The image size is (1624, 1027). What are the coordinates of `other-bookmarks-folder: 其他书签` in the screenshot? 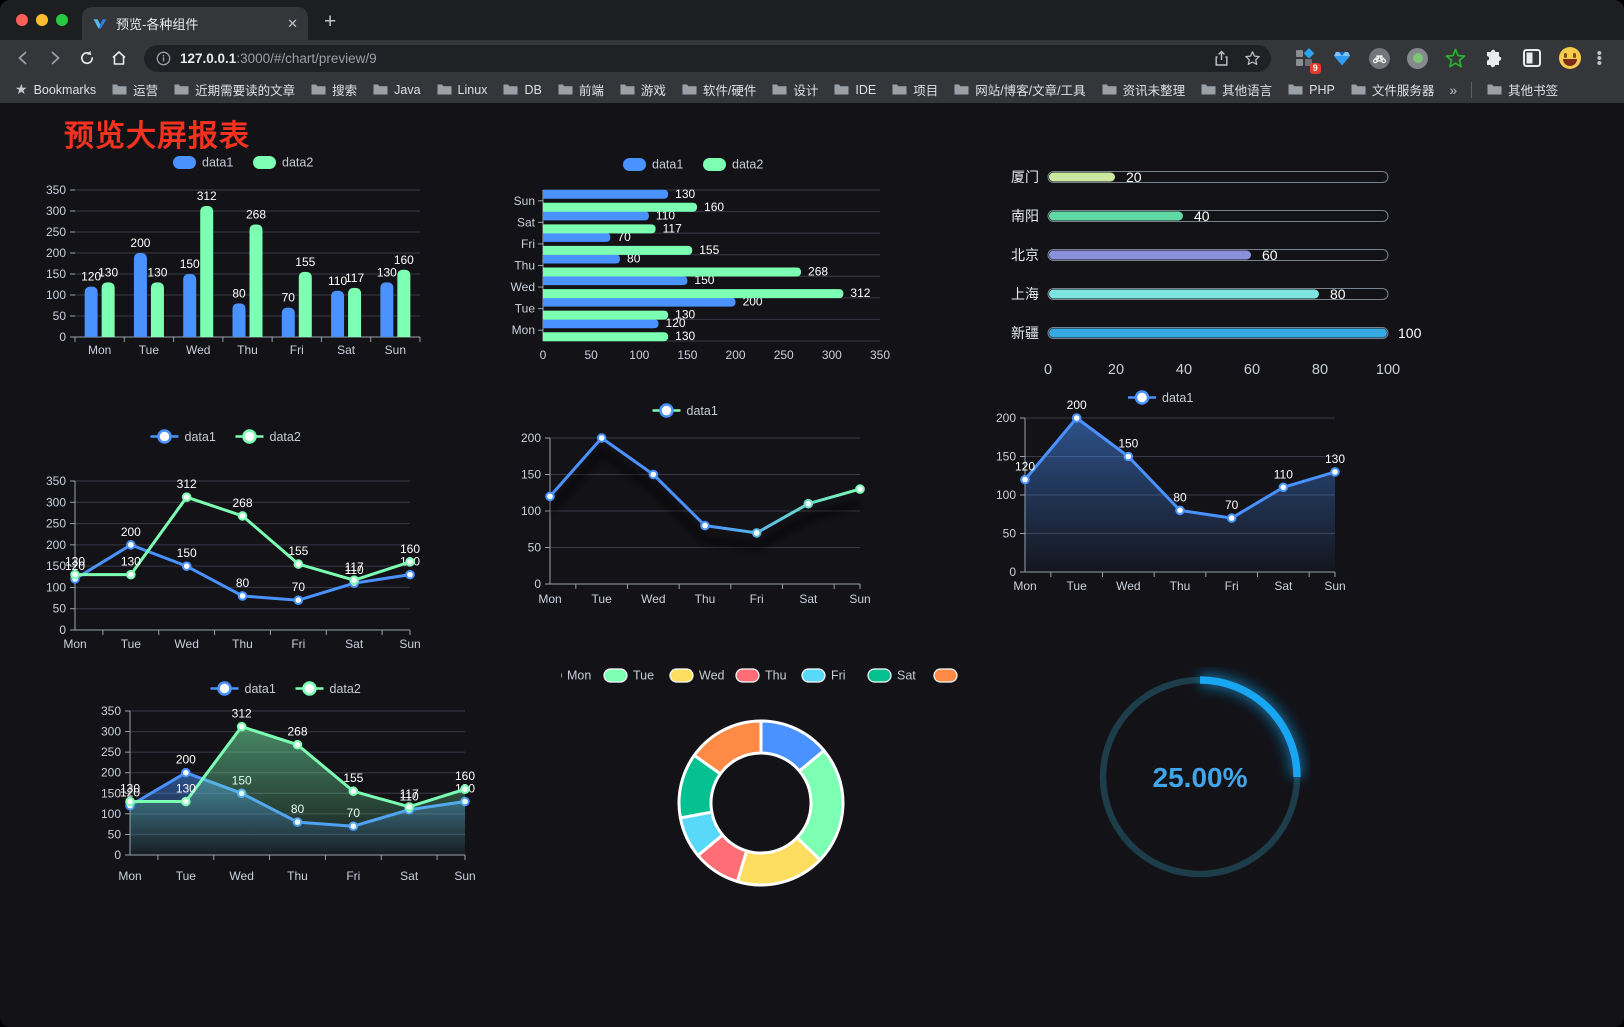 It's located at (1522, 89).